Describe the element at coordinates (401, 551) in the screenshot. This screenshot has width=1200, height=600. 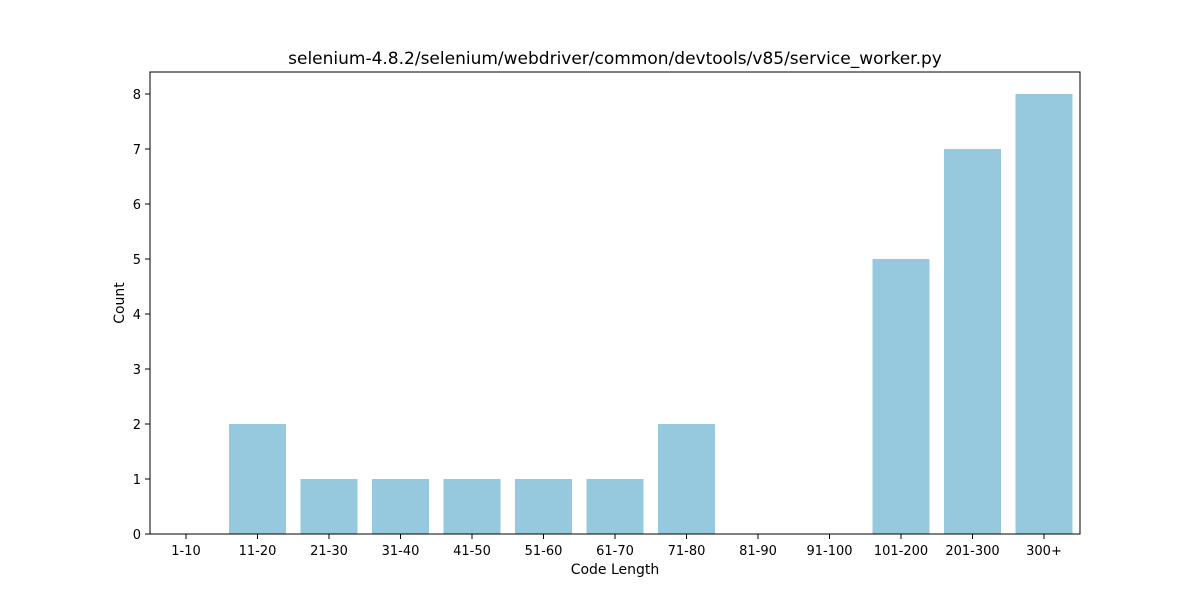
I see `x-tick-label: 31-40` at that location.